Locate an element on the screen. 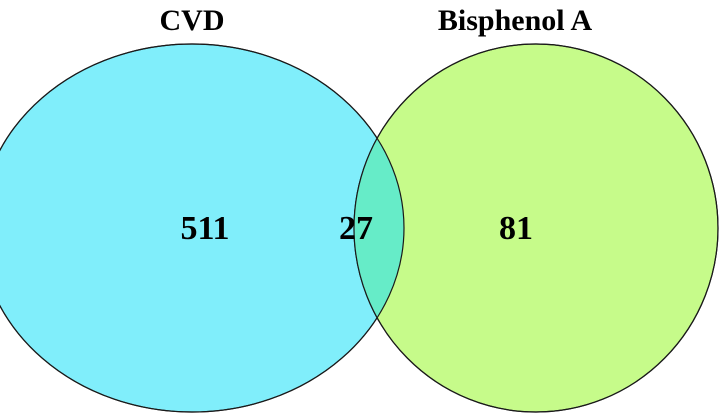  cvd-set-label: CVD is located at coordinates (192, 20).